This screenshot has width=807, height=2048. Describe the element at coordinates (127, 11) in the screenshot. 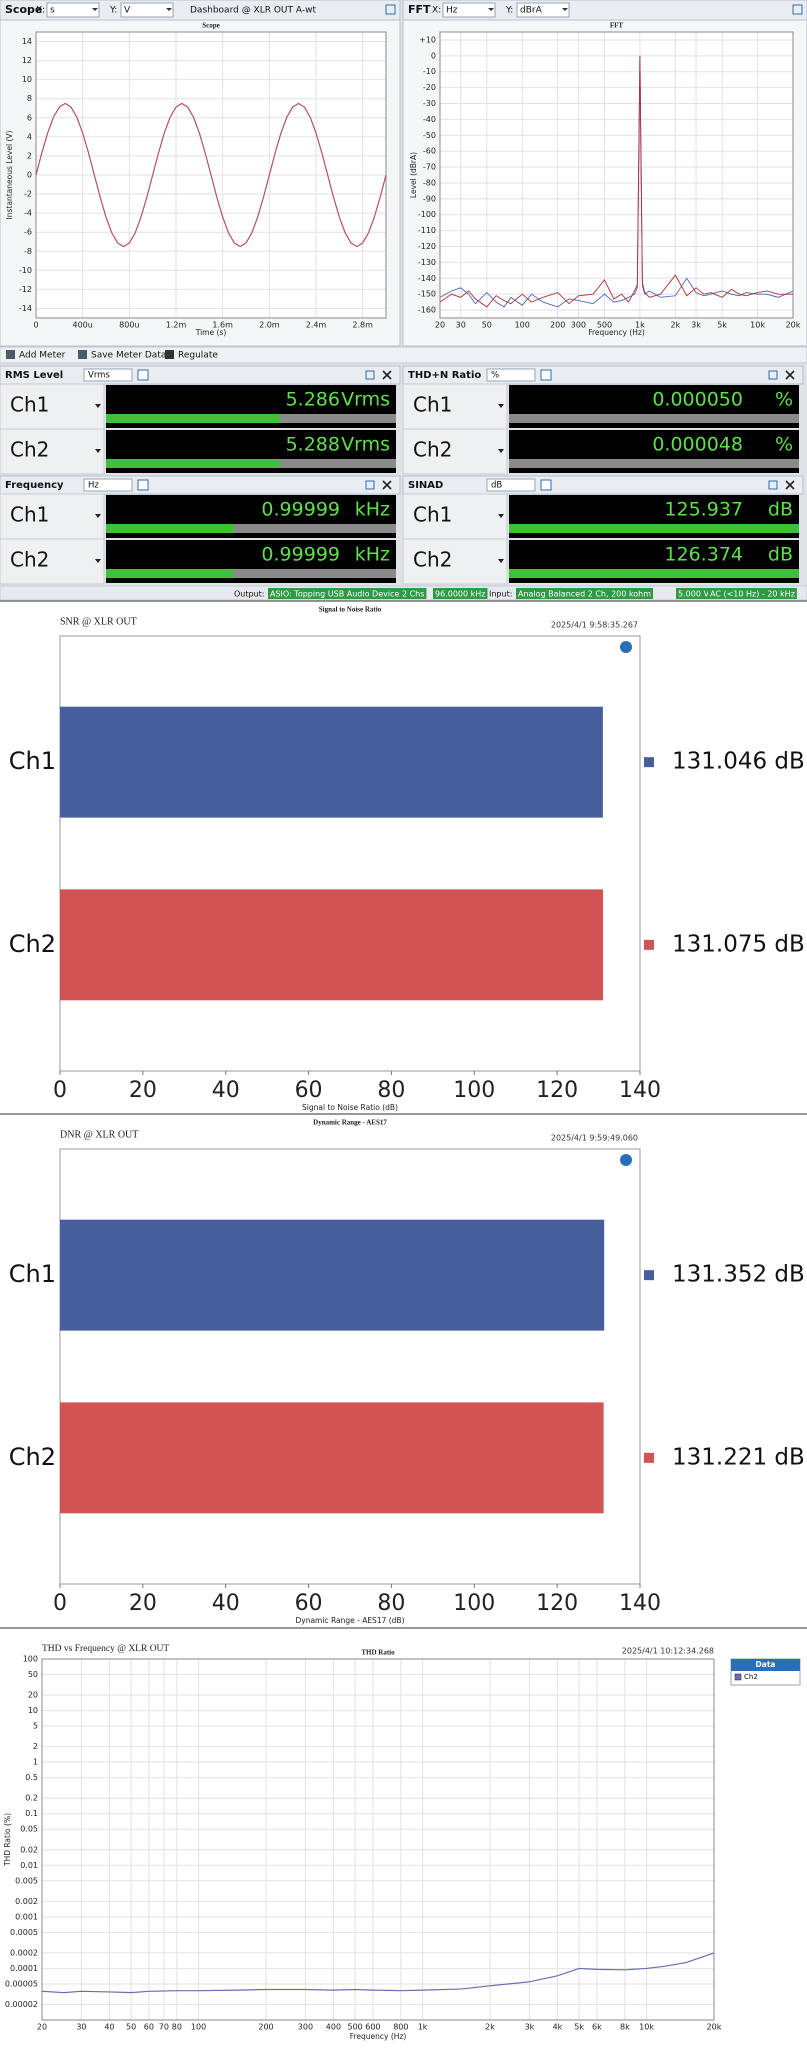

I see `y-unit: V` at that location.